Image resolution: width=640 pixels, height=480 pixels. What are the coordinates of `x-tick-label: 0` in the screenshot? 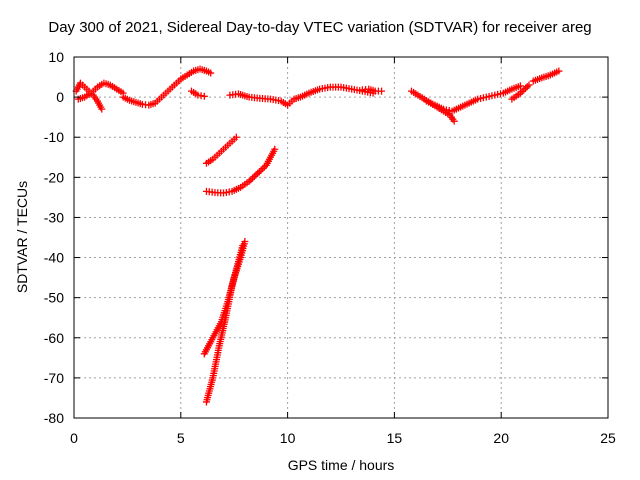 It's located at (74, 438).